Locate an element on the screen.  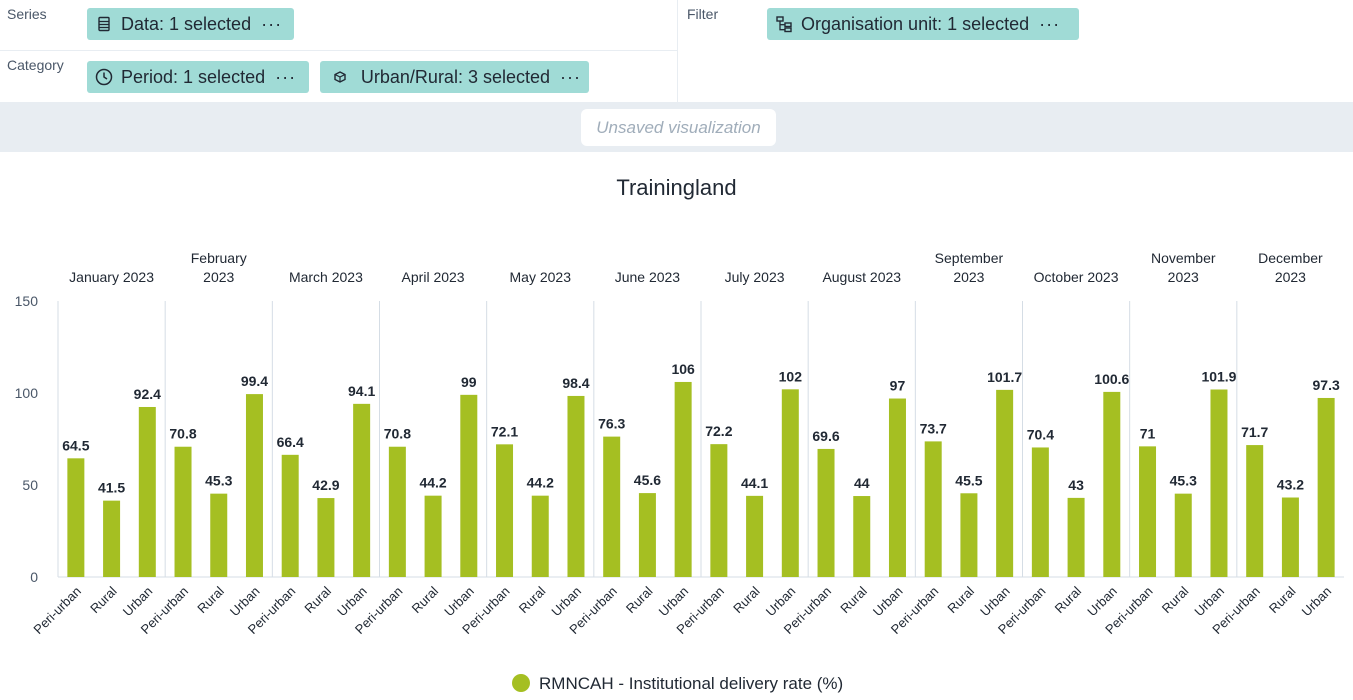
data-chip: Data: 1 selected ··· is located at coordinates (190, 24).